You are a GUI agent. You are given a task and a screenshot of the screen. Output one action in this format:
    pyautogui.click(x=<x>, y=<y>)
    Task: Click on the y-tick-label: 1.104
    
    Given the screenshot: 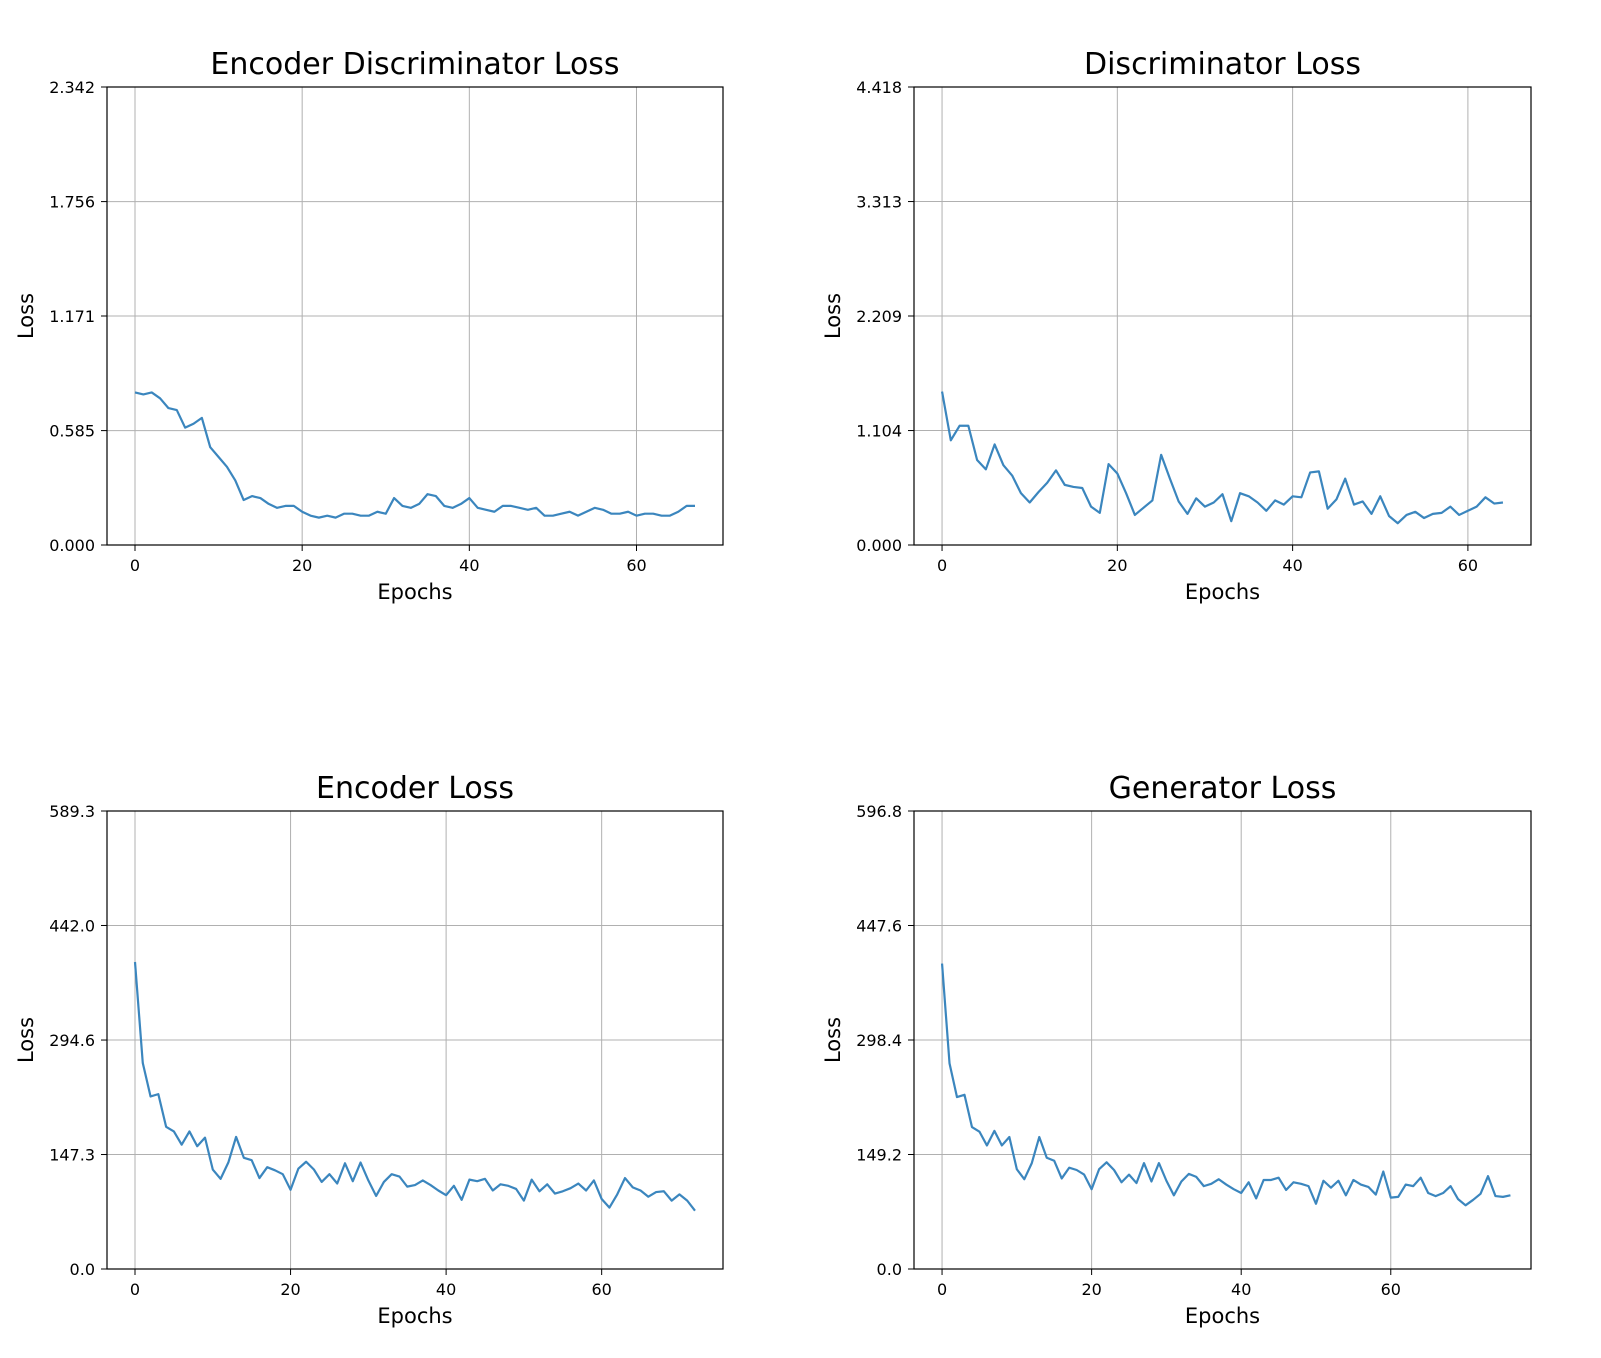 What is the action you would take?
    pyautogui.click(x=879, y=431)
    